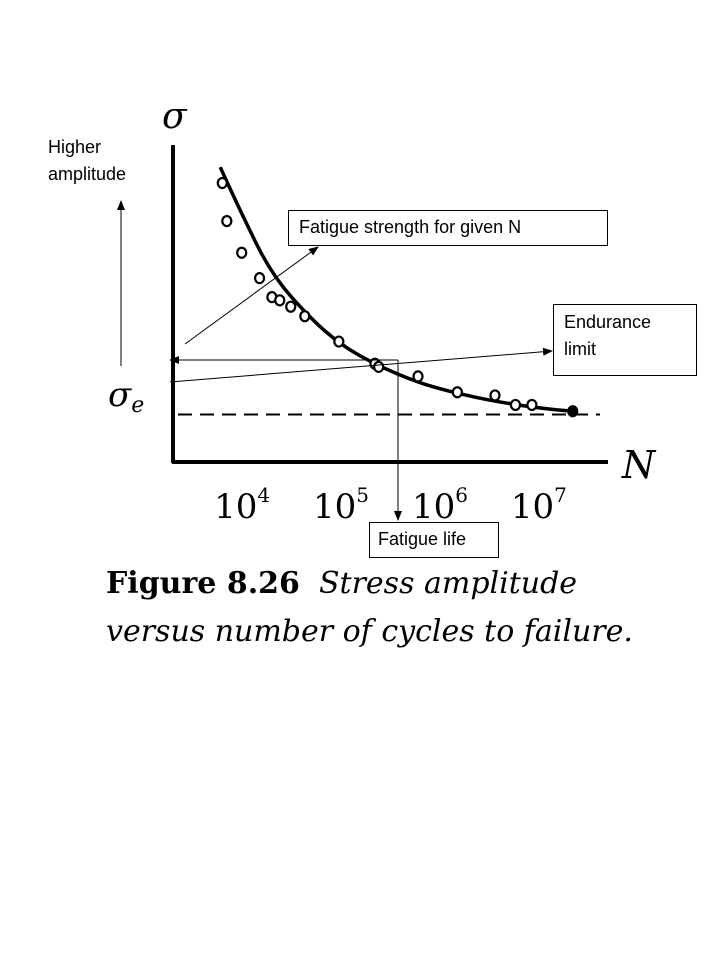 The width and height of the screenshot is (720, 960). I want to click on caption-text-1: Stress amplitude, so click(448, 583).